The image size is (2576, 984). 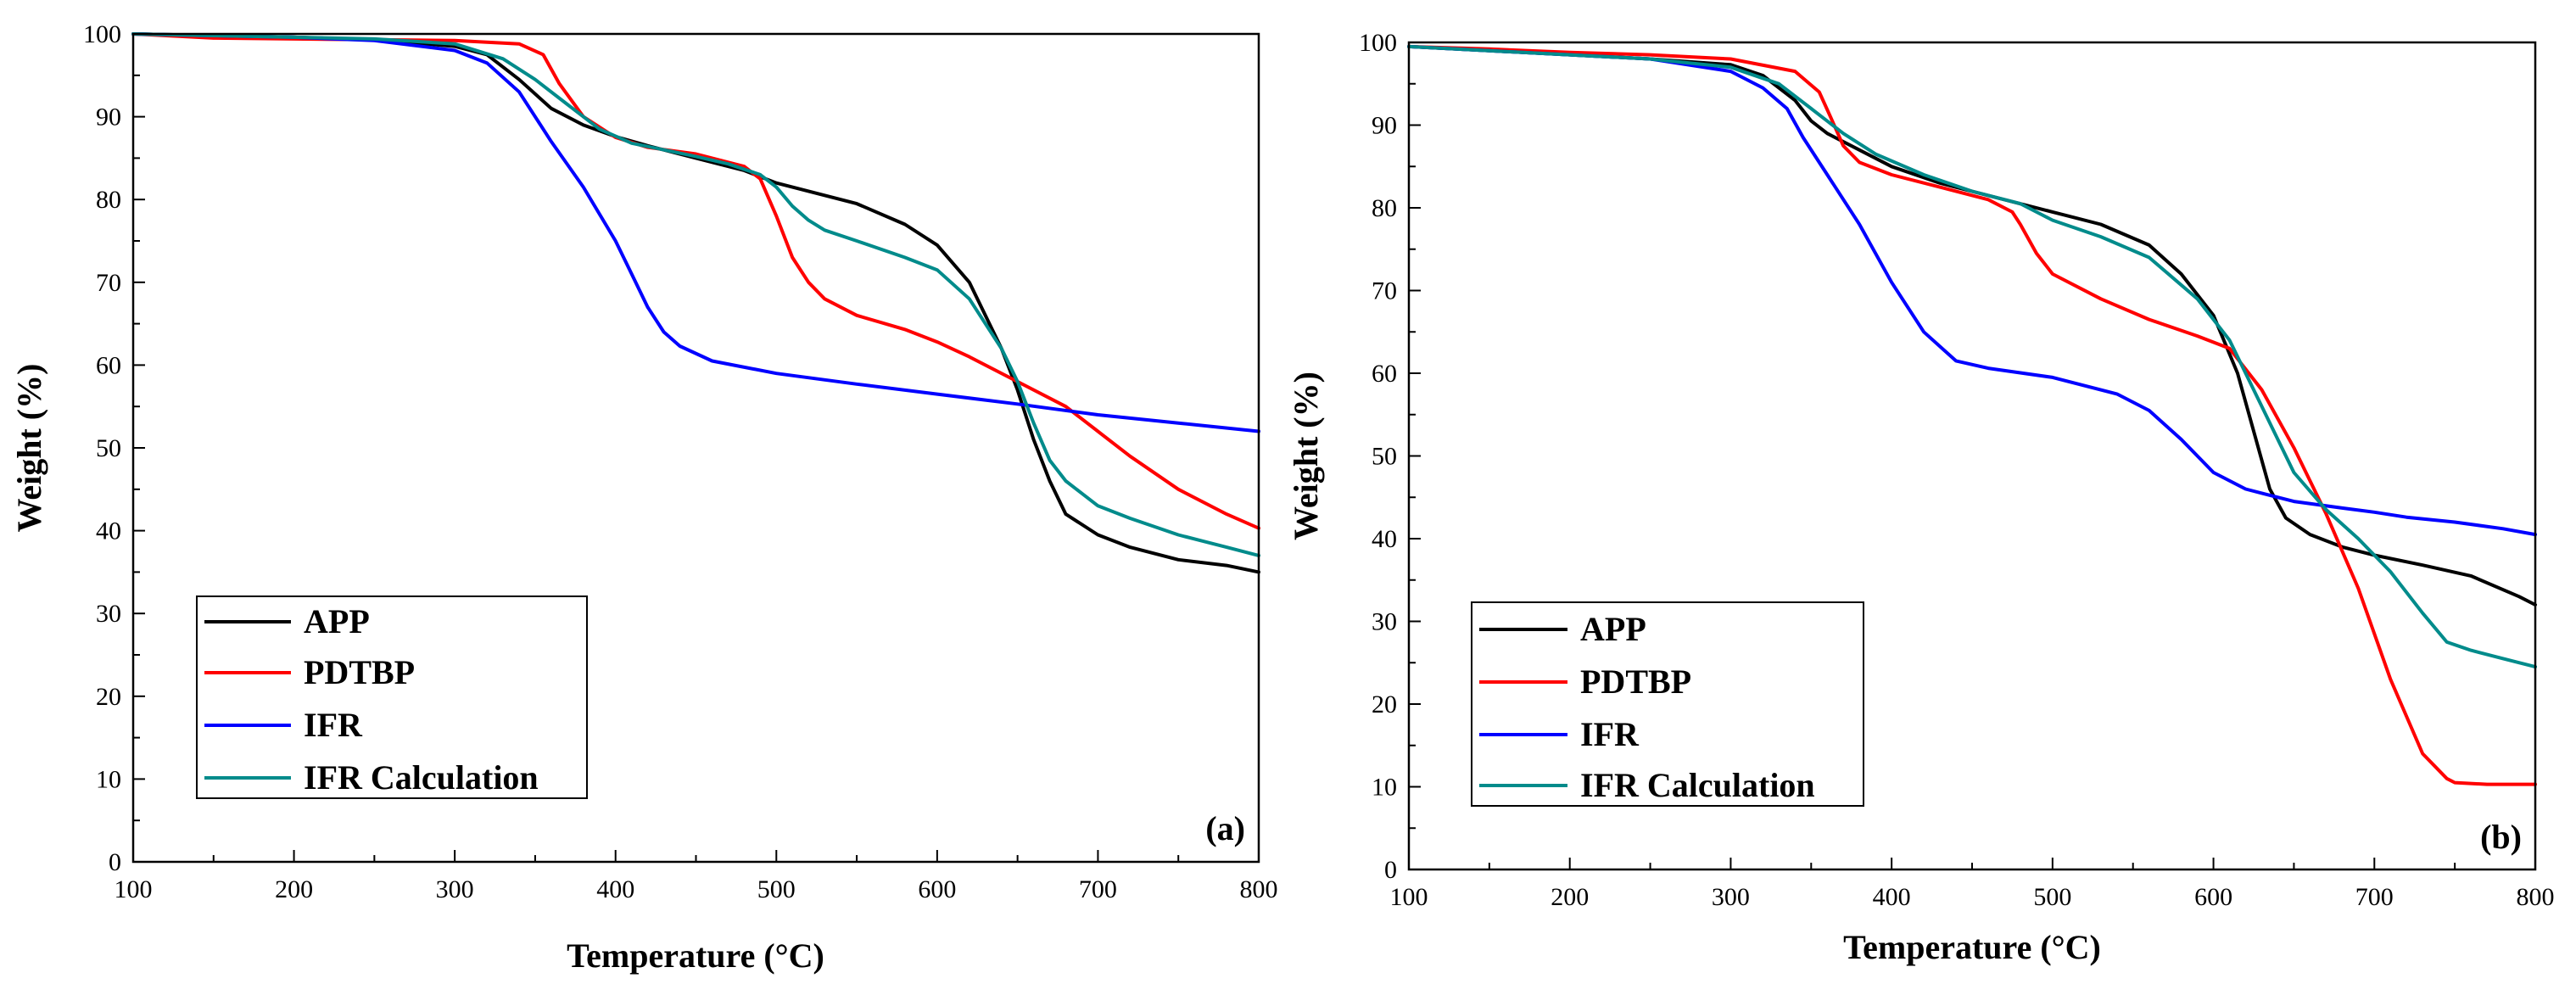 What do you see at coordinates (1225, 828) in the screenshot?
I see `panel-label: (a)` at bounding box center [1225, 828].